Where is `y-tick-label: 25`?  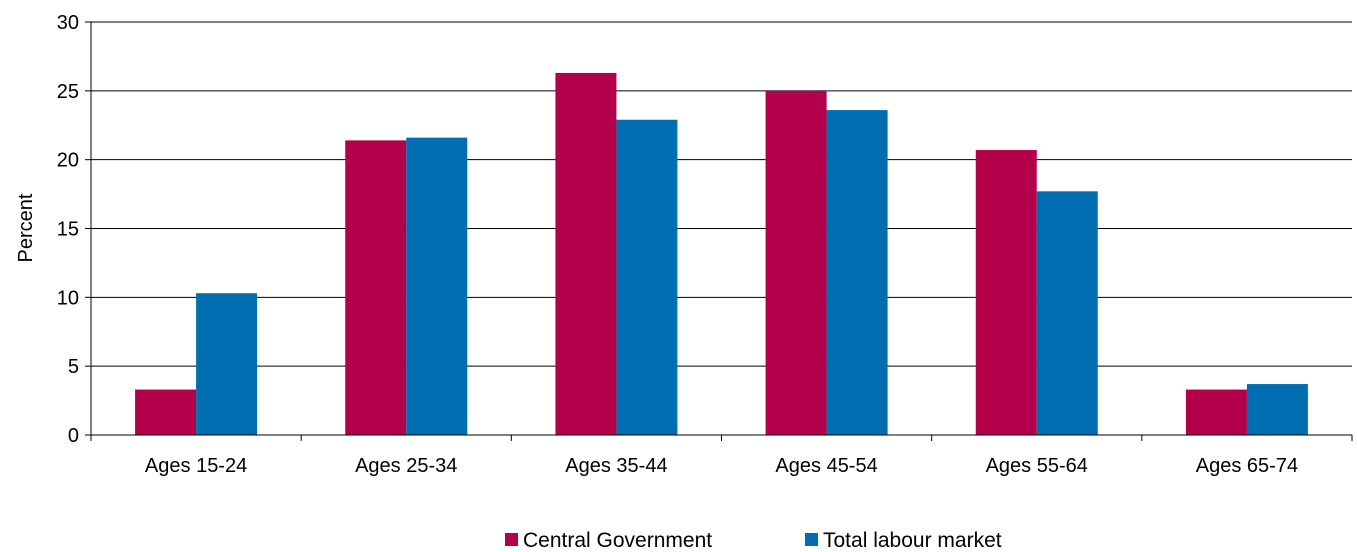 y-tick-label: 25 is located at coordinates (68, 92).